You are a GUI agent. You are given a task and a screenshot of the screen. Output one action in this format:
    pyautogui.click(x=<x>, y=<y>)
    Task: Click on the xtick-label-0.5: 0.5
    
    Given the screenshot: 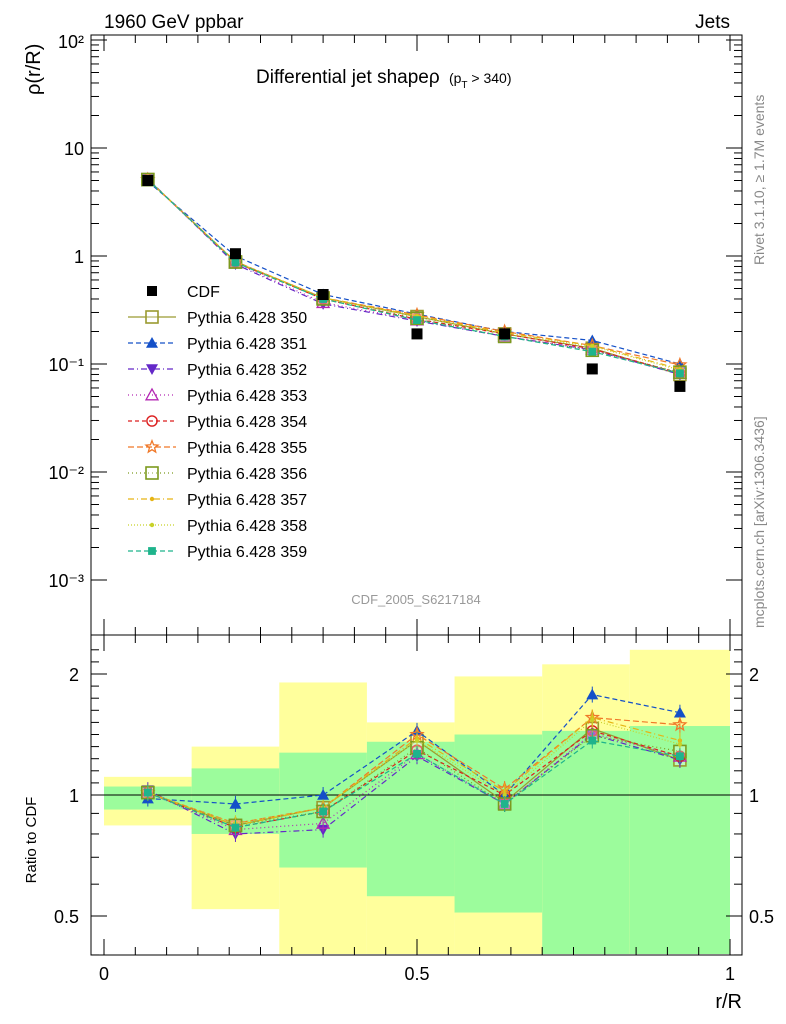 What is the action you would take?
    pyautogui.click(x=416, y=974)
    